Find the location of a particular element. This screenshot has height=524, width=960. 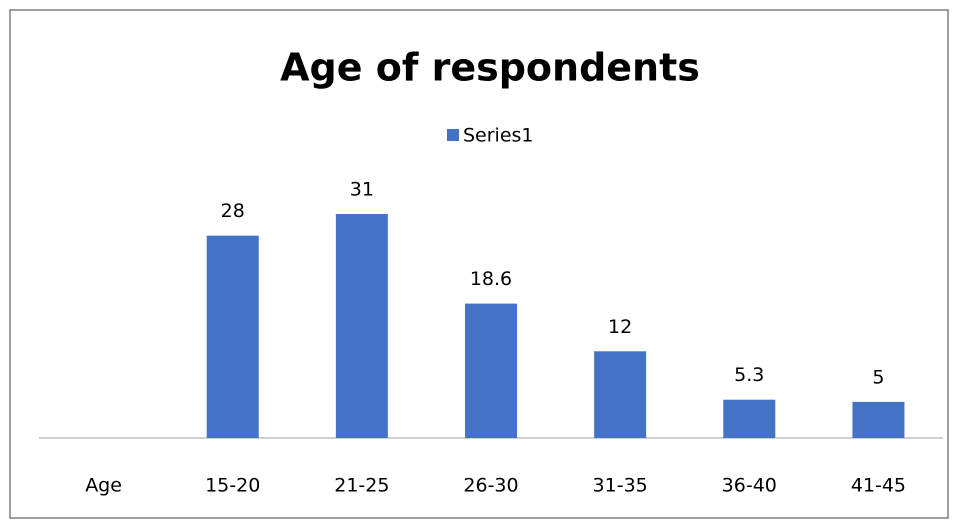

legend-label: Series1 is located at coordinates (498, 136).